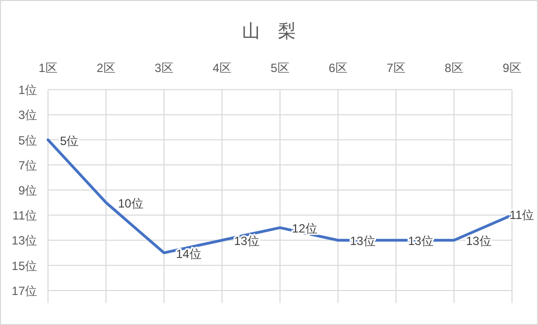 Image resolution: width=538 pixels, height=325 pixels. I want to click on x-tick-label: 9区, so click(512, 68).